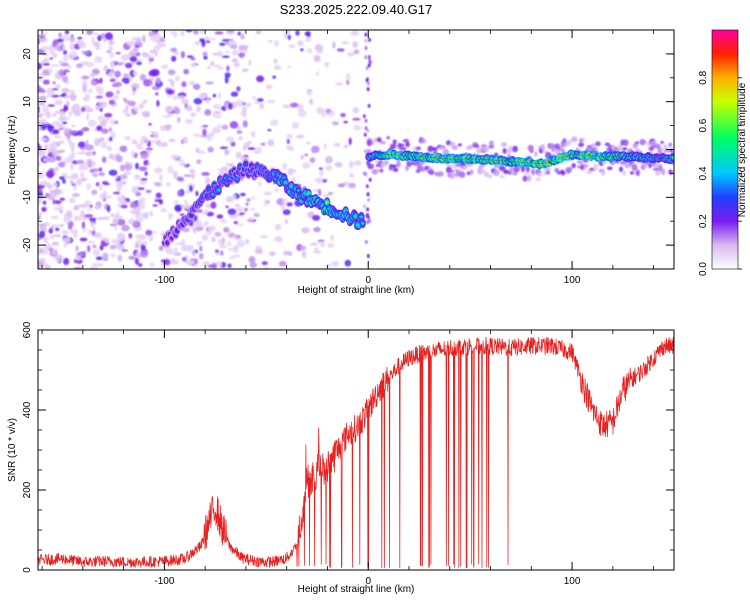 Image resolution: width=750 pixels, height=600 pixels. Describe the element at coordinates (27, 244) in the screenshot. I see `y-tick-label: -20` at that location.